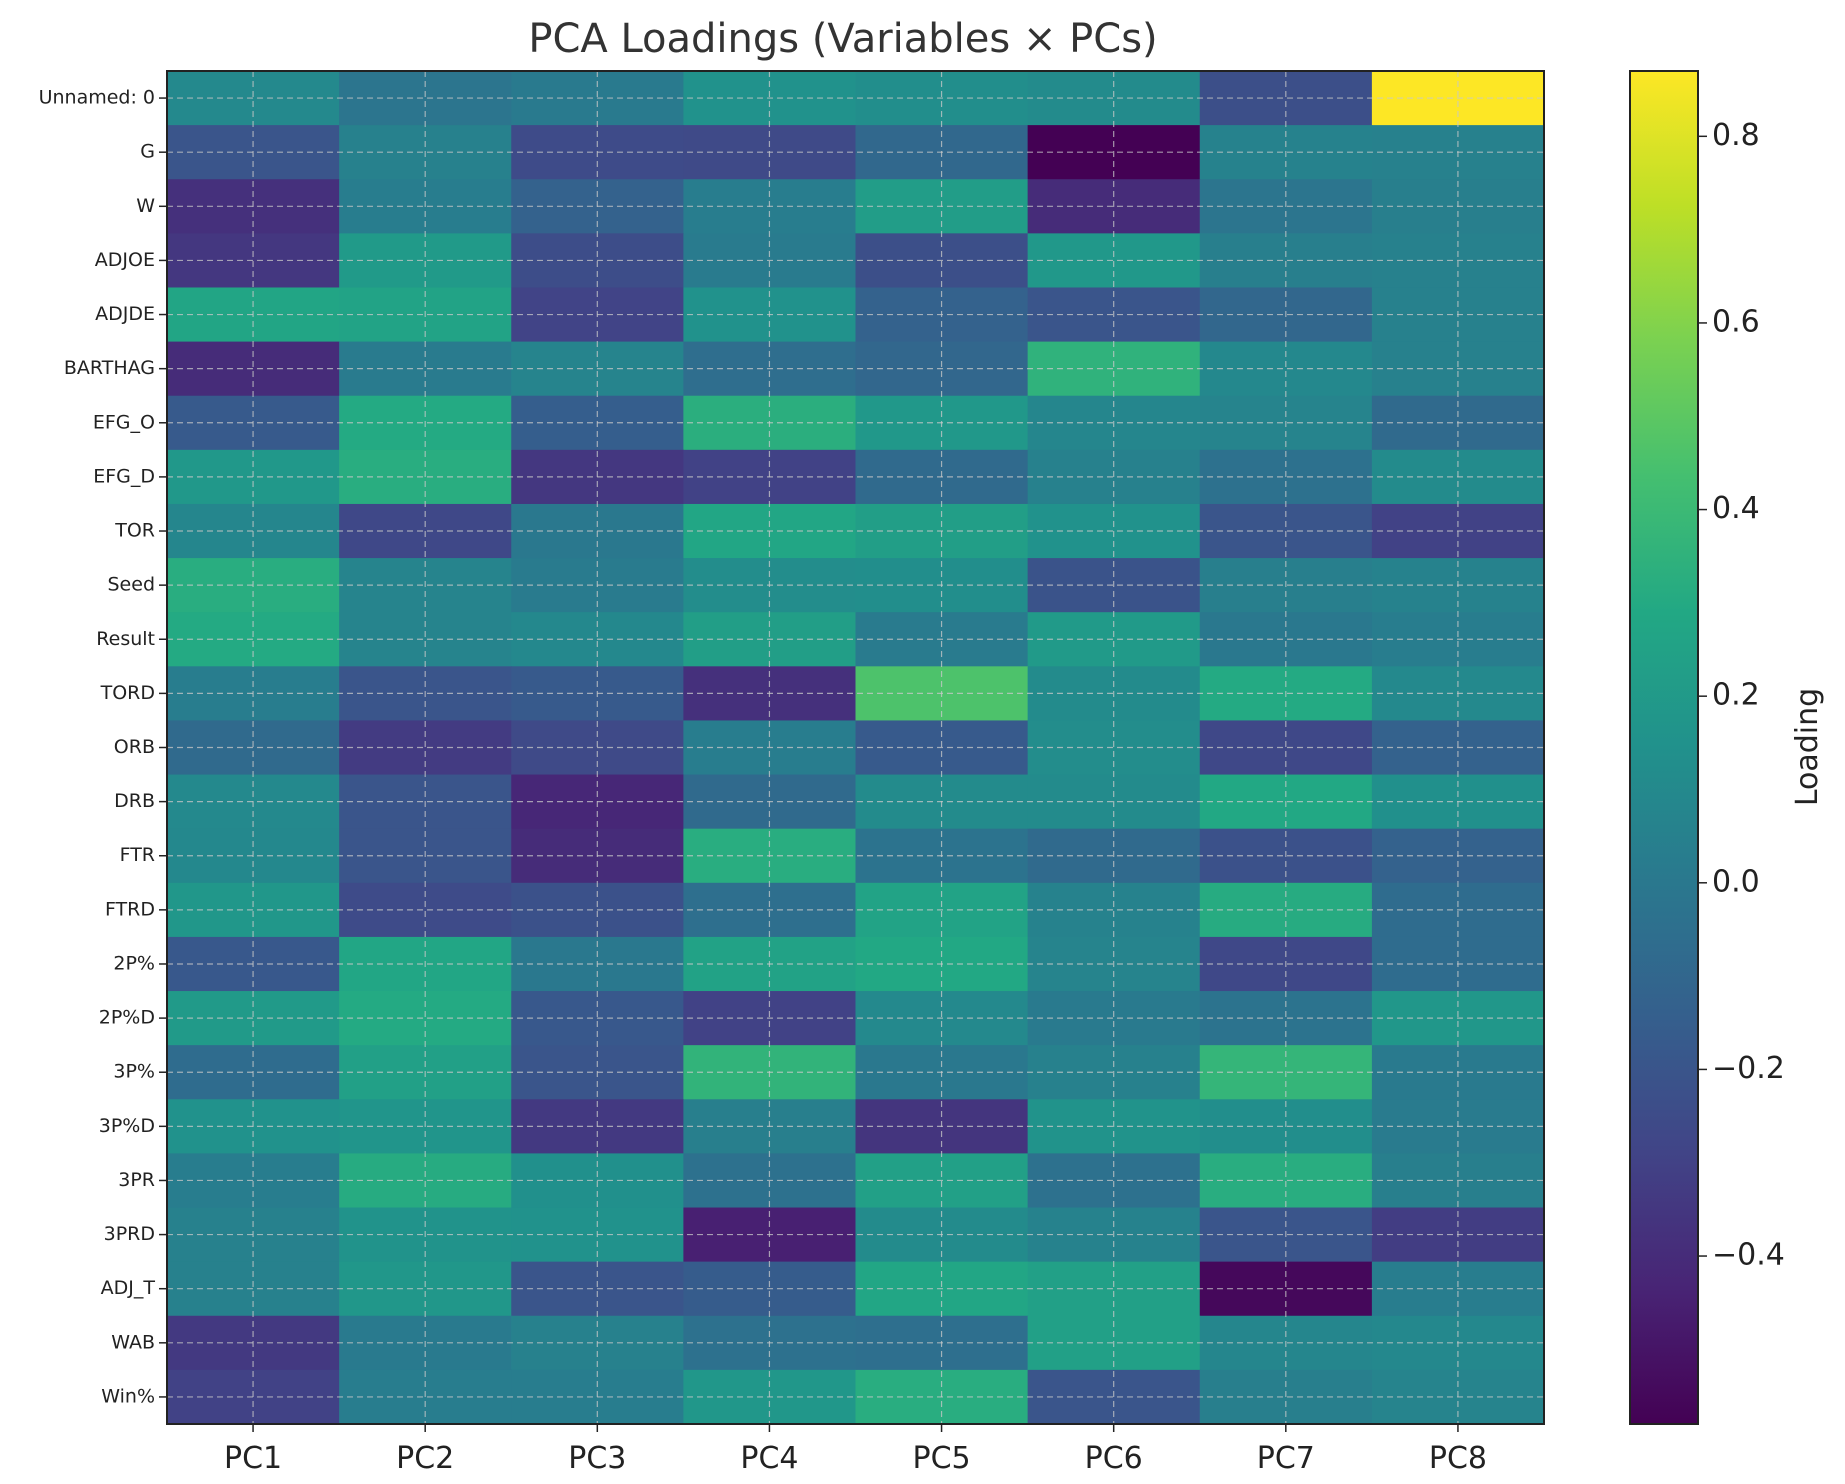  What do you see at coordinates (425, 1458) in the screenshot?
I see `column-label: PC2` at bounding box center [425, 1458].